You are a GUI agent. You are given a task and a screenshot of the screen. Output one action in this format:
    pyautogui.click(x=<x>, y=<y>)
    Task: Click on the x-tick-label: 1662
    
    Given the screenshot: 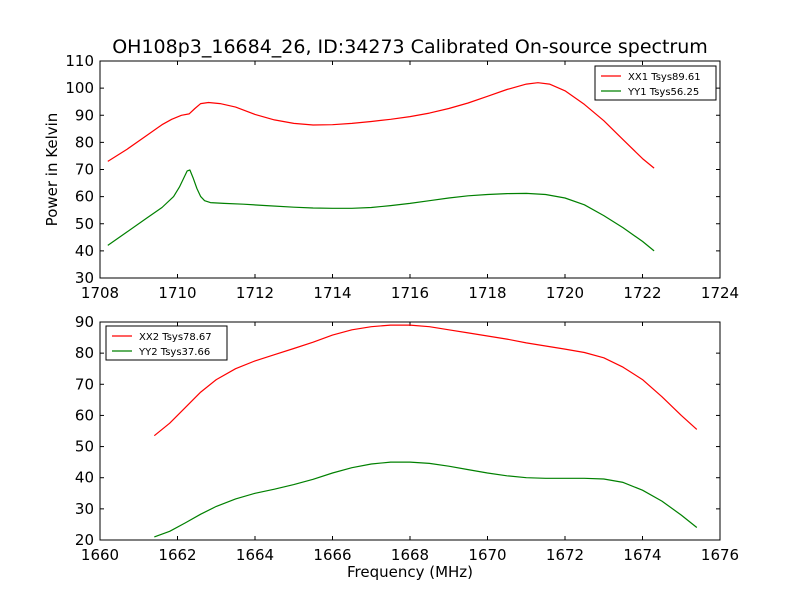 What is the action you would take?
    pyautogui.click(x=177, y=555)
    